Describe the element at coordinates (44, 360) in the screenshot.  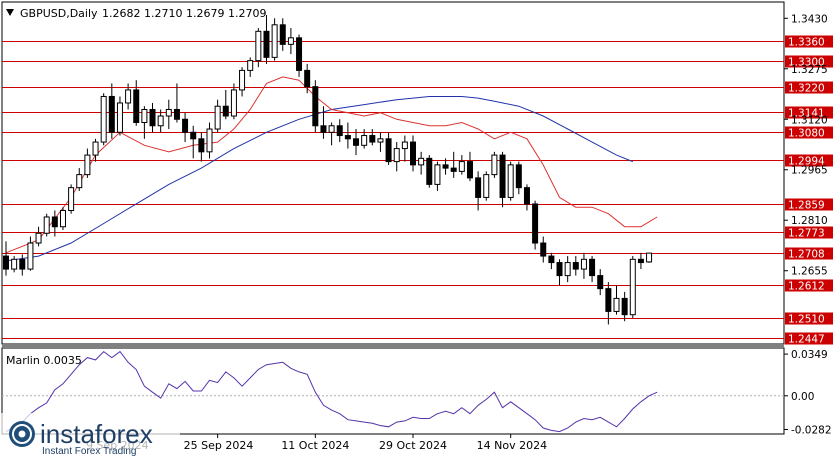
I see `indicator-label: Marlin 0.0035` at that location.